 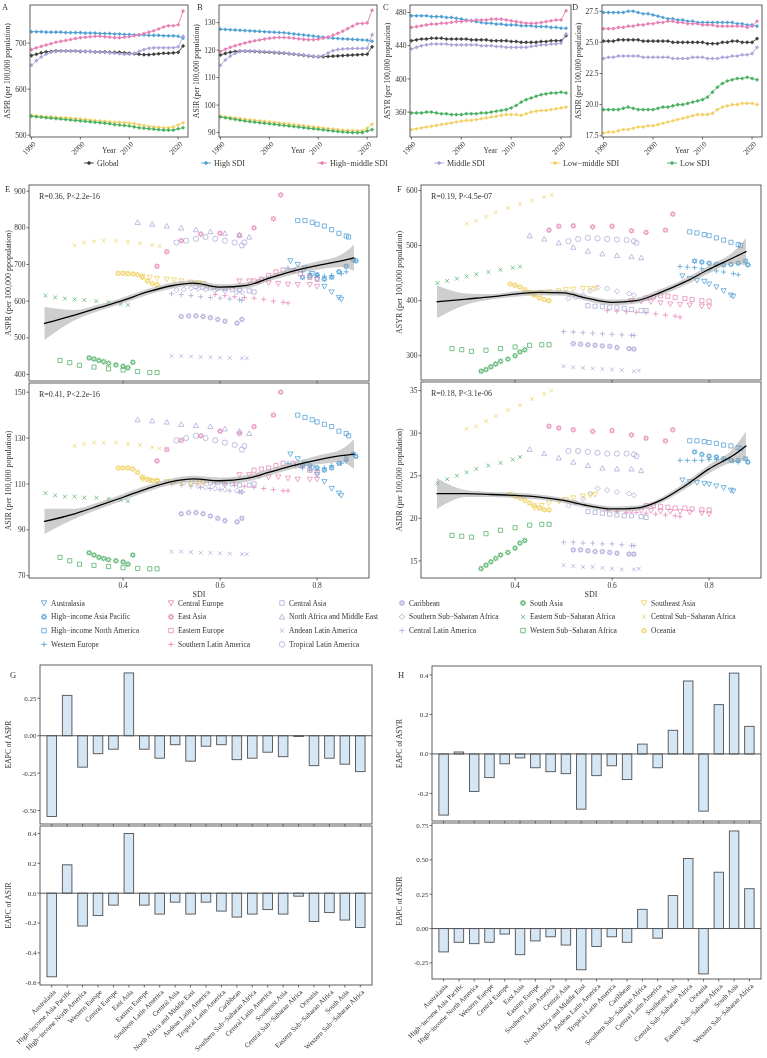 I want to click on legend-label: Low SDI, so click(x=695, y=163).